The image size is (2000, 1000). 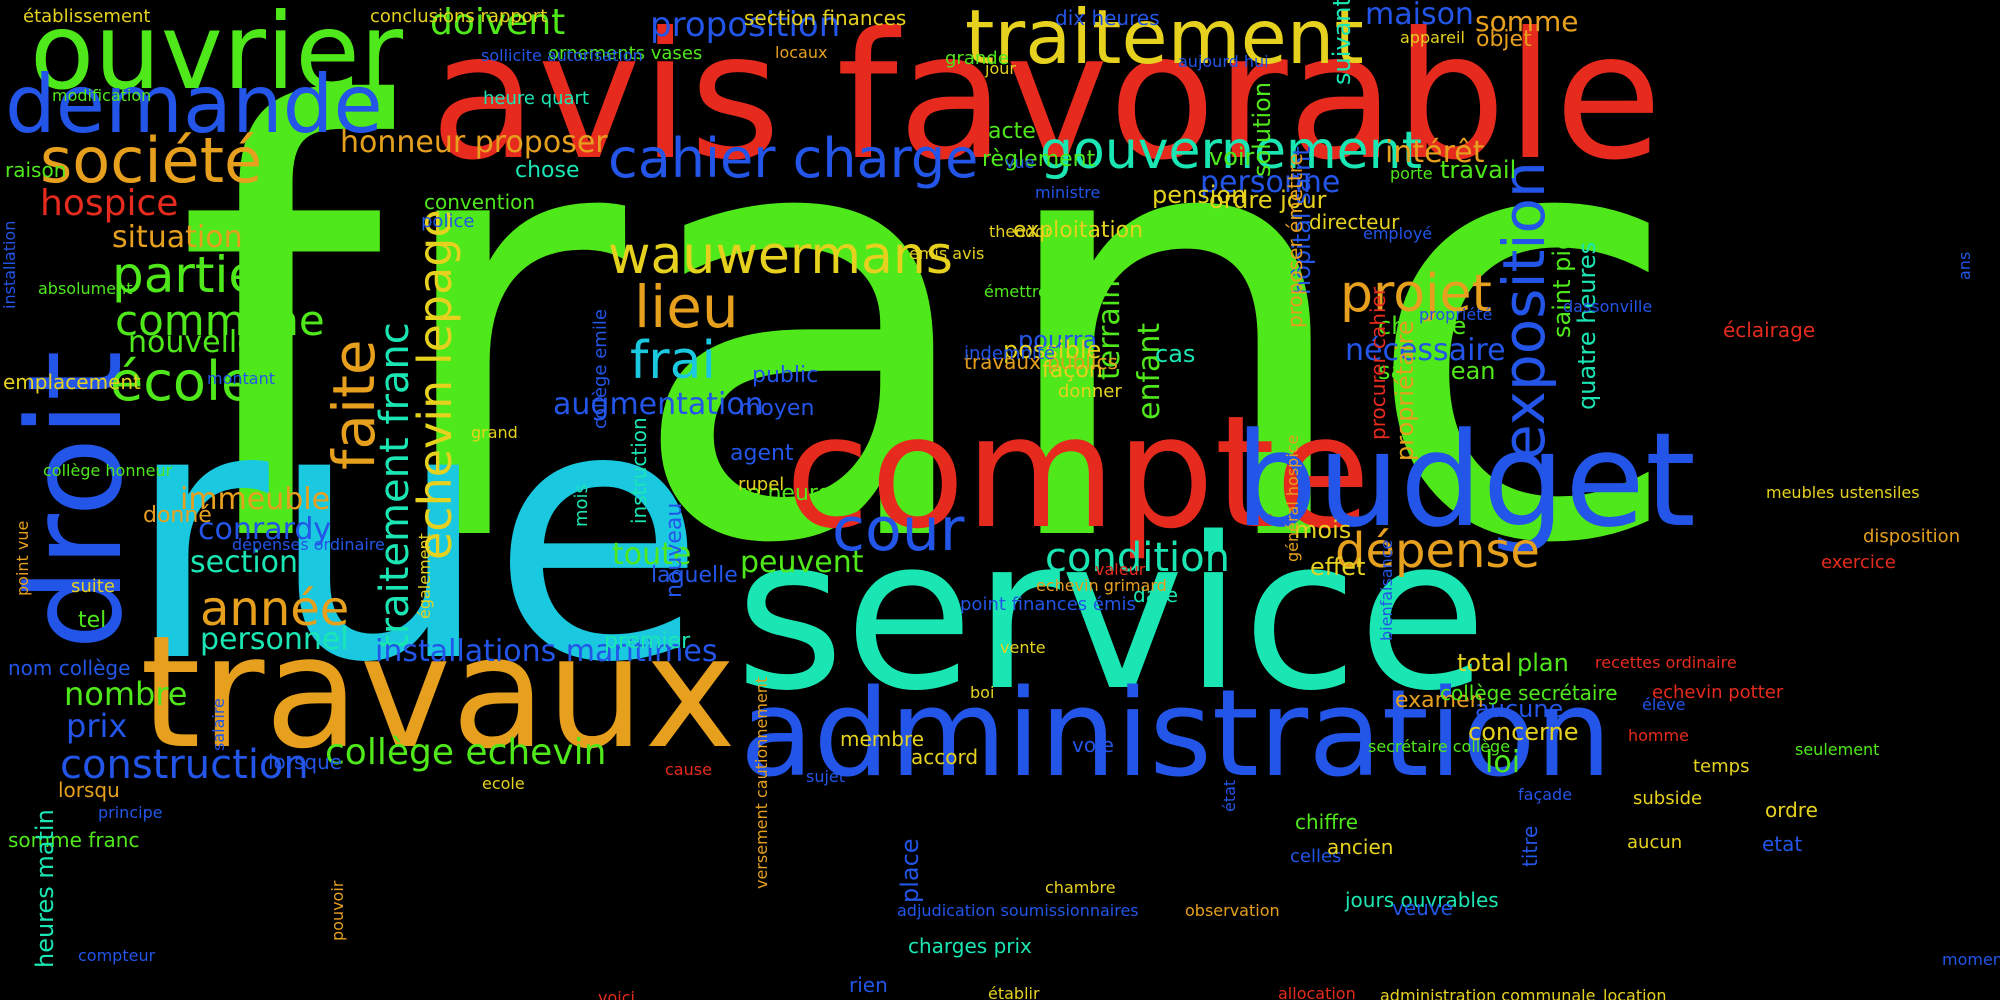 What do you see at coordinates (102, 95) in the screenshot?
I see `word-modification: modification` at bounding box center [102, 95].